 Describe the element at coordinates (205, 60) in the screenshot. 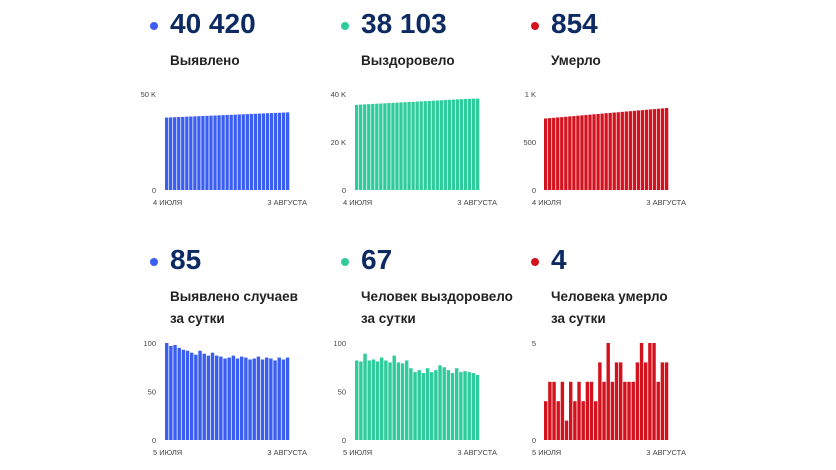

I see `label-line: Выявлено` at that location.